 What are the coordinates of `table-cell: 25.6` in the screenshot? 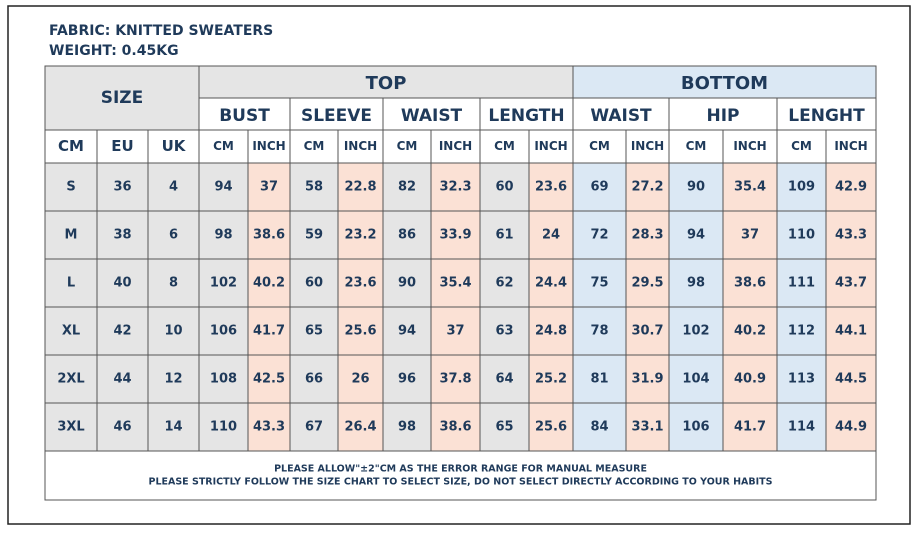 It's located at (551, 427).